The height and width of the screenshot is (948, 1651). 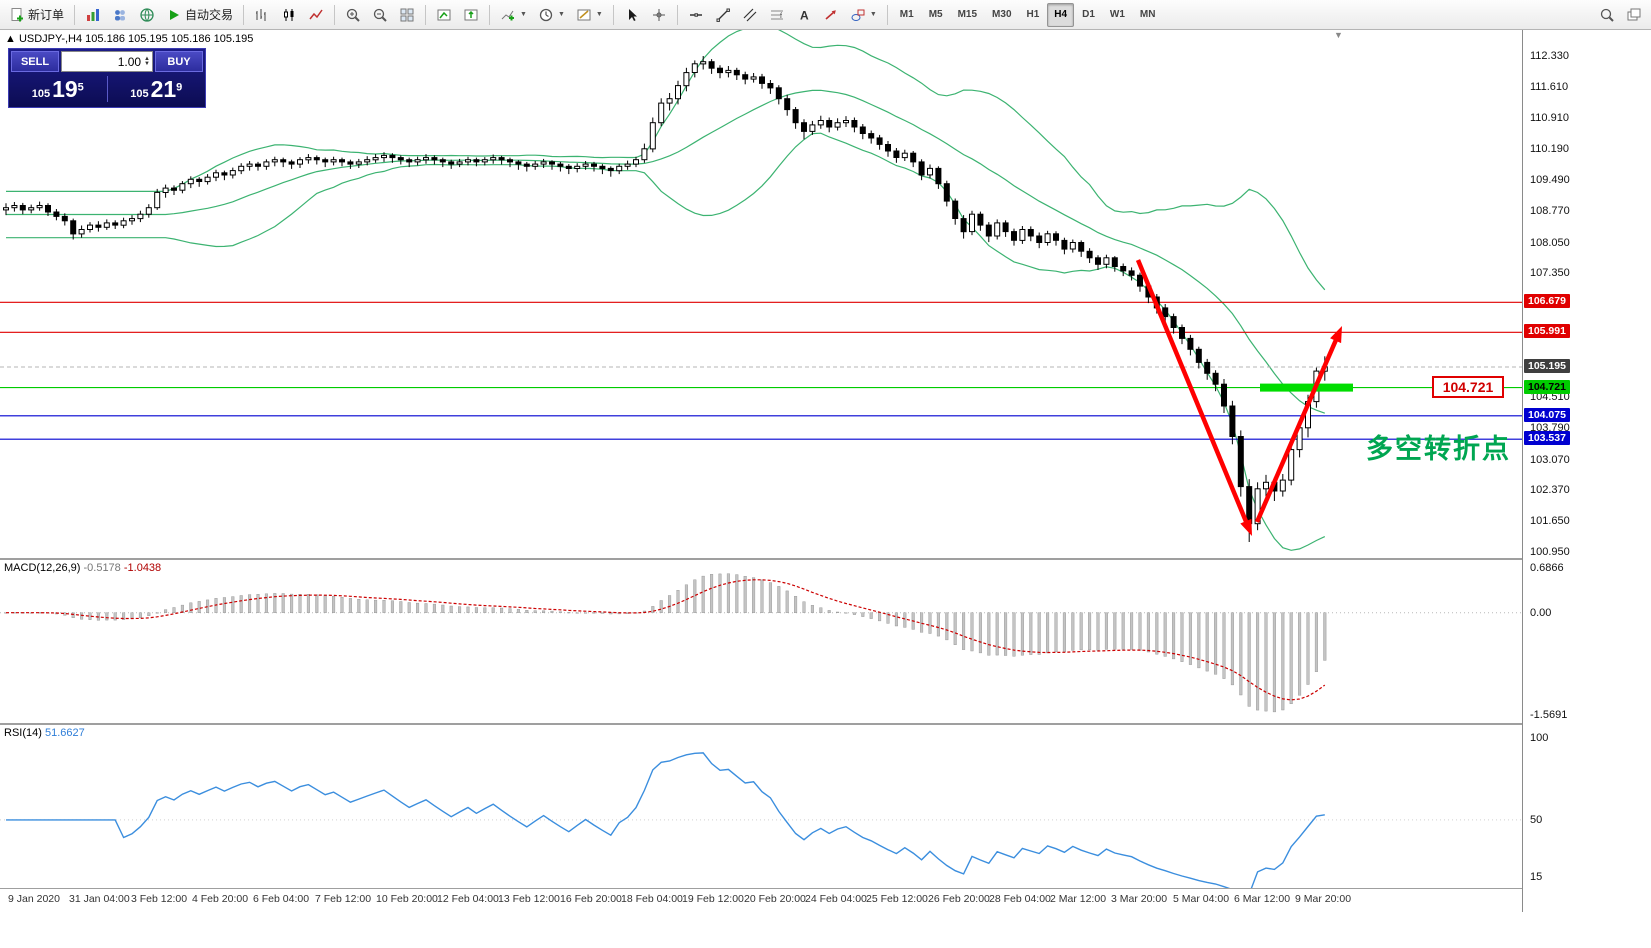 I want to click on price-tick: 112.330, so click(x=1549, y=56).